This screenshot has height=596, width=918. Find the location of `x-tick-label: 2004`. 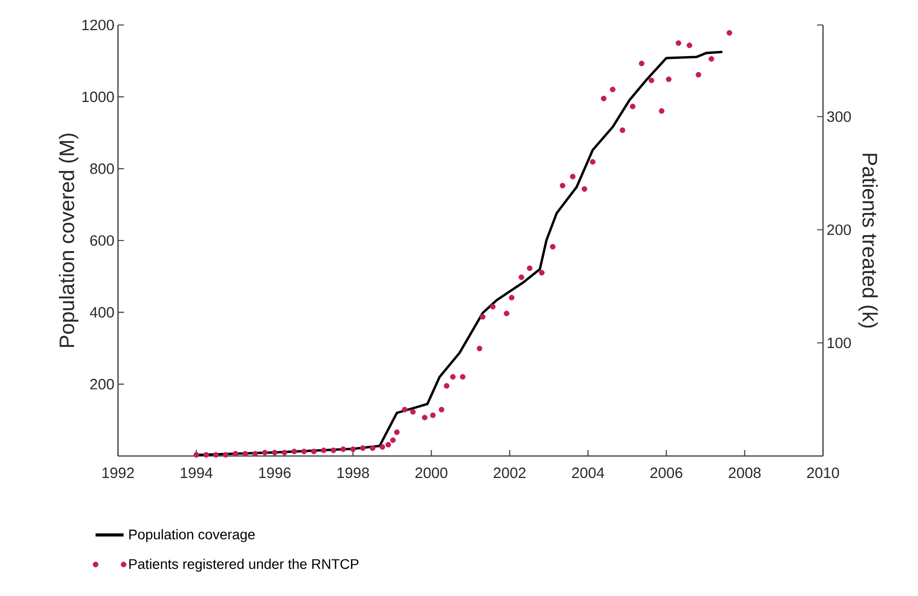

x-tick-label: 2004 is located at coordinates (588, 473).